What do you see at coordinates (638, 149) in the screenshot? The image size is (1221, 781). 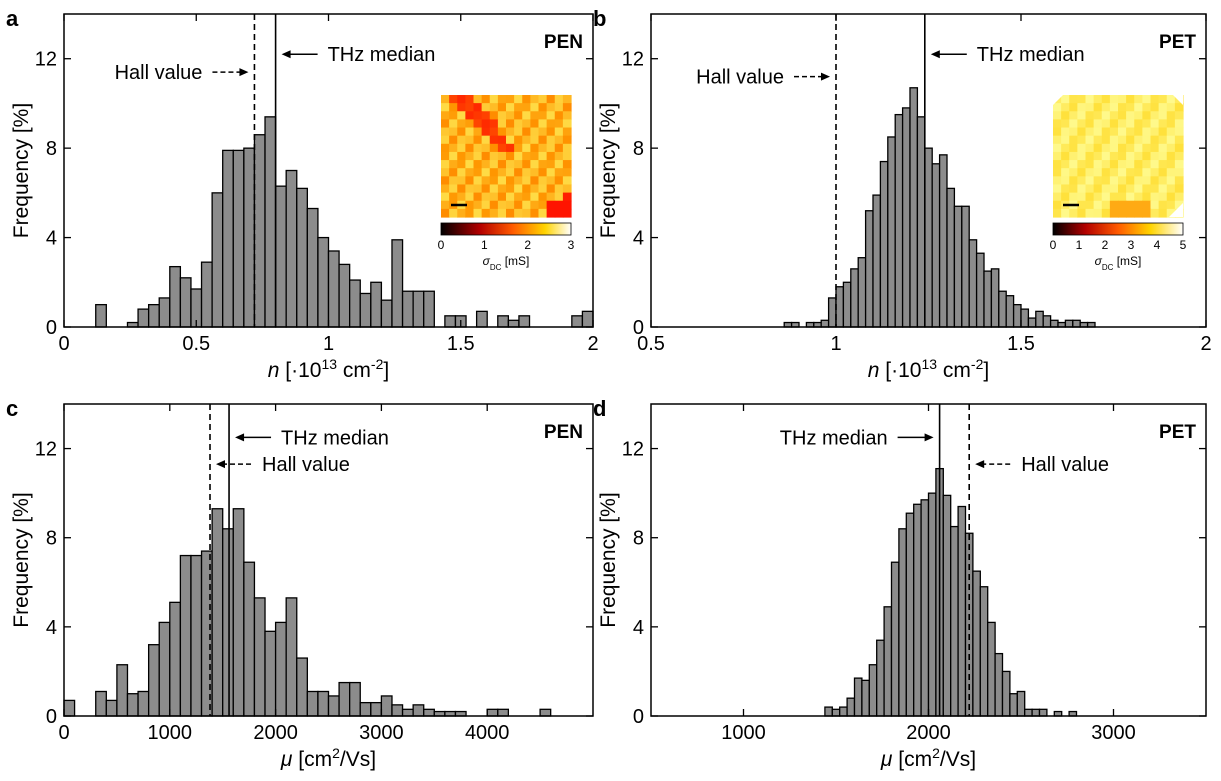 I see `y-tick-label: 8` at bounding box center [638, 149].